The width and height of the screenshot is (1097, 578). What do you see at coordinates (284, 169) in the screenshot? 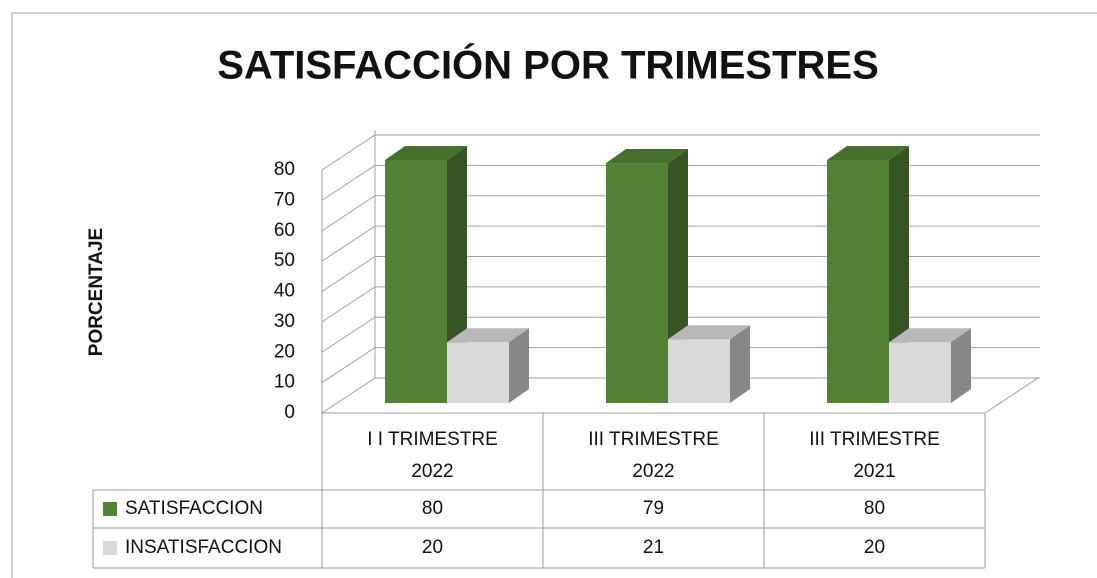
I see `y-tick-label: 80` at bounding box center [284, 169].